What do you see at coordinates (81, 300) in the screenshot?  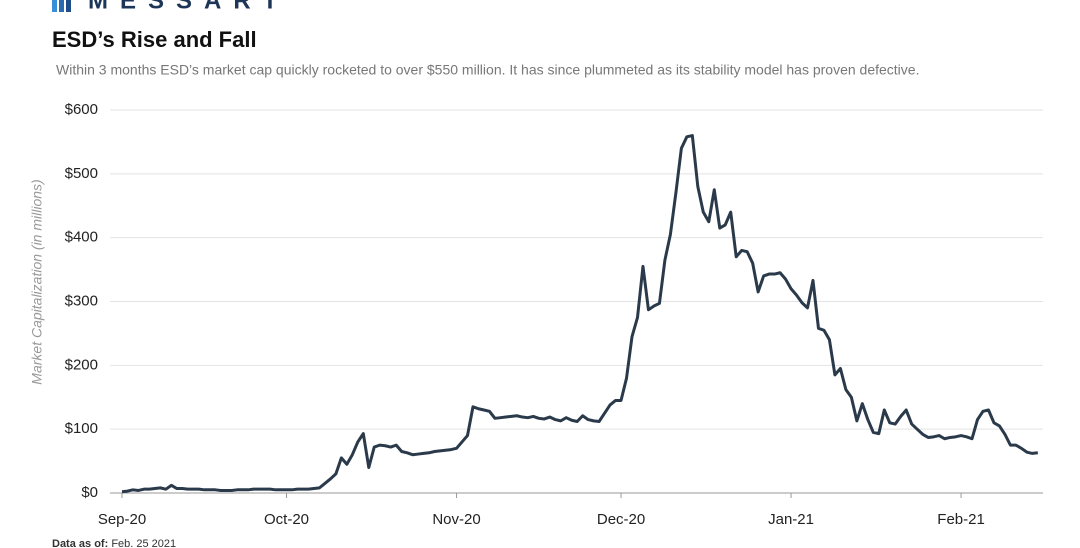 I see `y-tick-label: $300` at bounding box center [81, 300].